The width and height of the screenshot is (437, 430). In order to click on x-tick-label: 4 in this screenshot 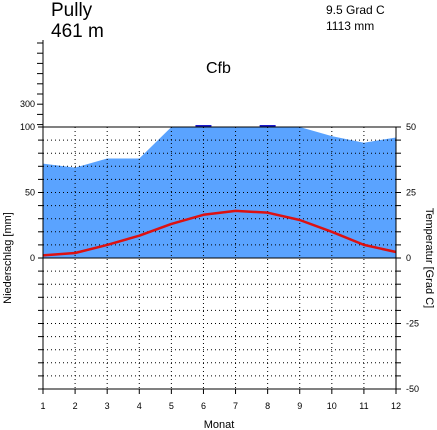, I will do `click(139, 406)`.